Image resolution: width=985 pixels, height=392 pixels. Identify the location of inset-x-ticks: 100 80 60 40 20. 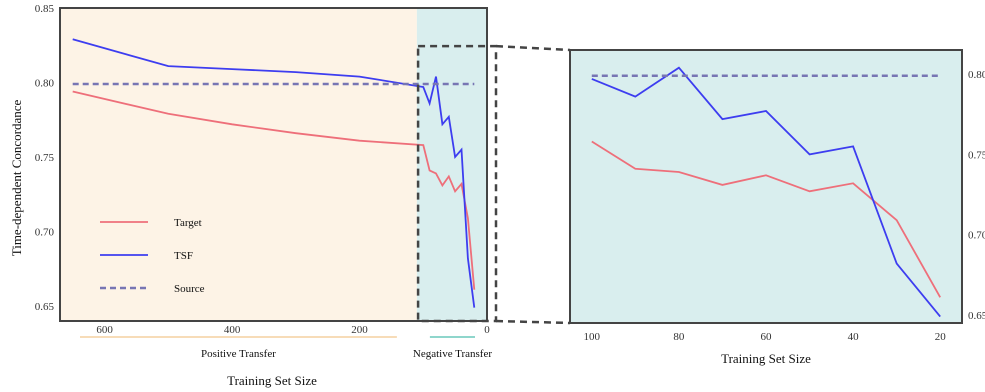
(765, 337).